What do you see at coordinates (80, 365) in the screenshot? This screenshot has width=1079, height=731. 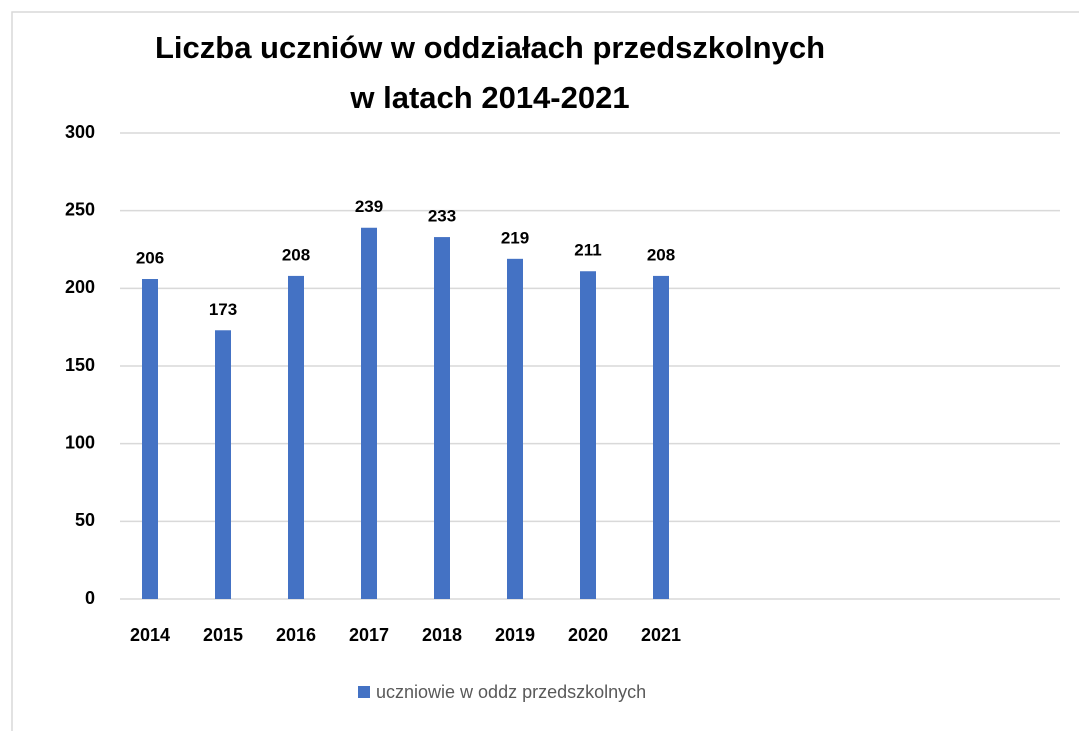 I see `y-tick-label: 150` at bounding box center [80, 365].